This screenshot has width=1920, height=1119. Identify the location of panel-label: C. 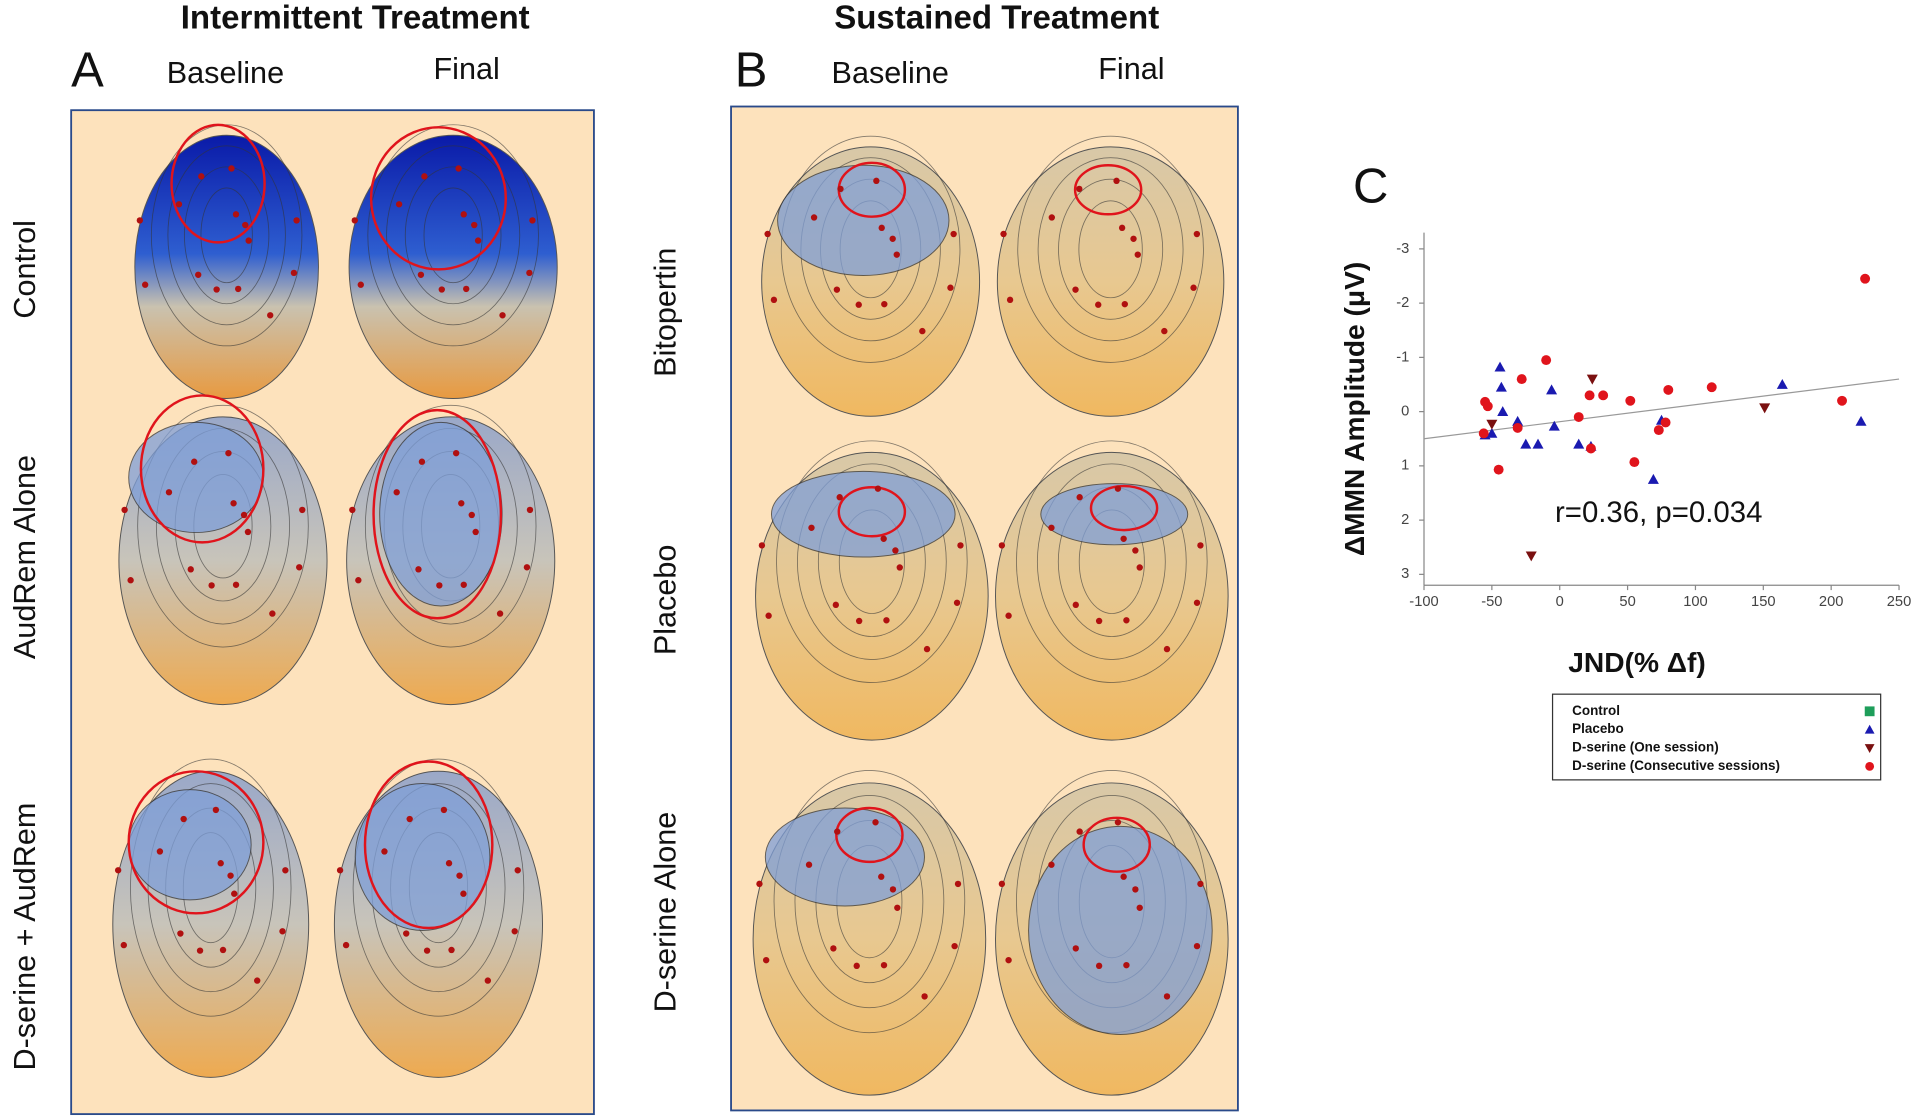
(1370, 187).